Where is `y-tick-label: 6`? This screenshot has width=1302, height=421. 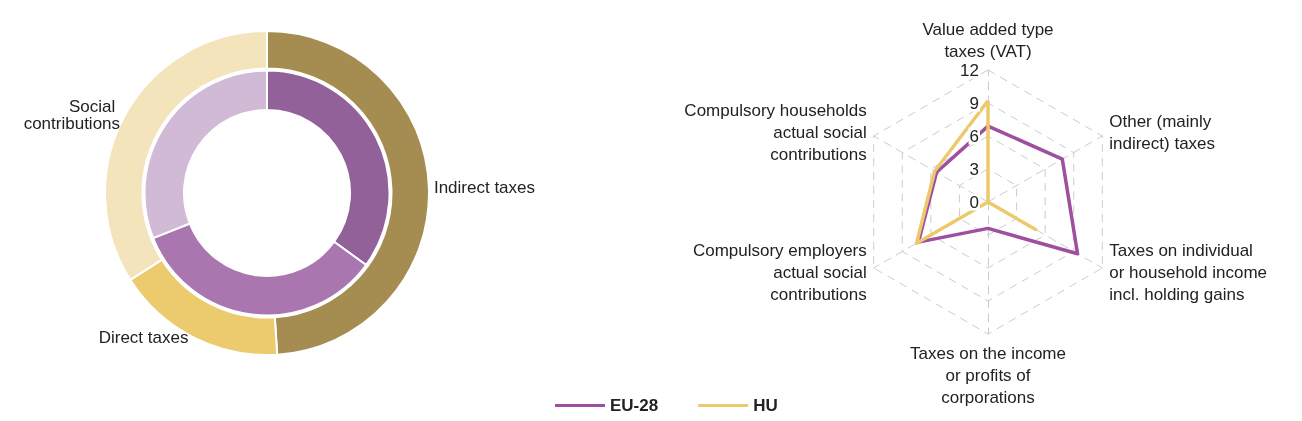
y-tick-label: 6 is located at coordinates (974, 136).